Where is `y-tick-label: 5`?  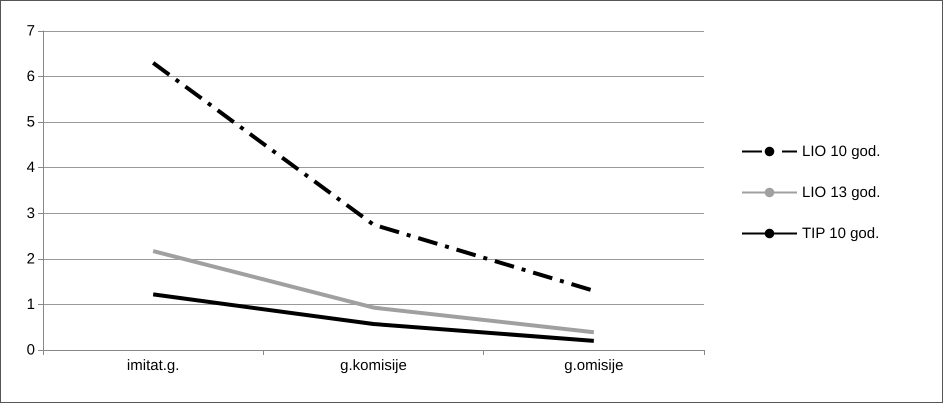
y-tick-label: 5 is located at coordinates (30, 122).